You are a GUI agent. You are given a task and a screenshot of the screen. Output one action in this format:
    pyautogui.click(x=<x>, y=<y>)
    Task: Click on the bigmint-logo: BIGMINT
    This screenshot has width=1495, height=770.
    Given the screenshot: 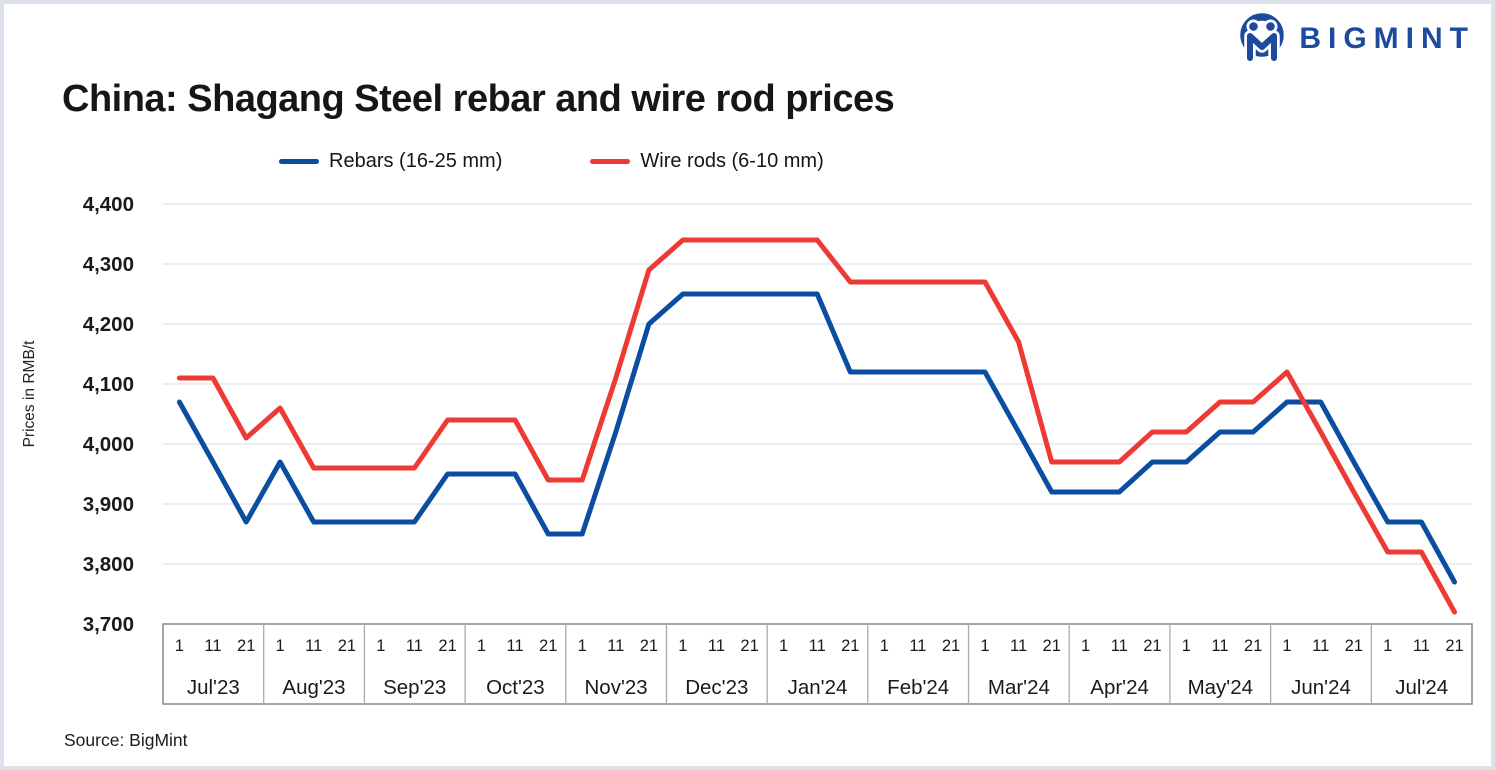 What is the action you would take?
    pyautogui.click(x=1356, y=39)
    